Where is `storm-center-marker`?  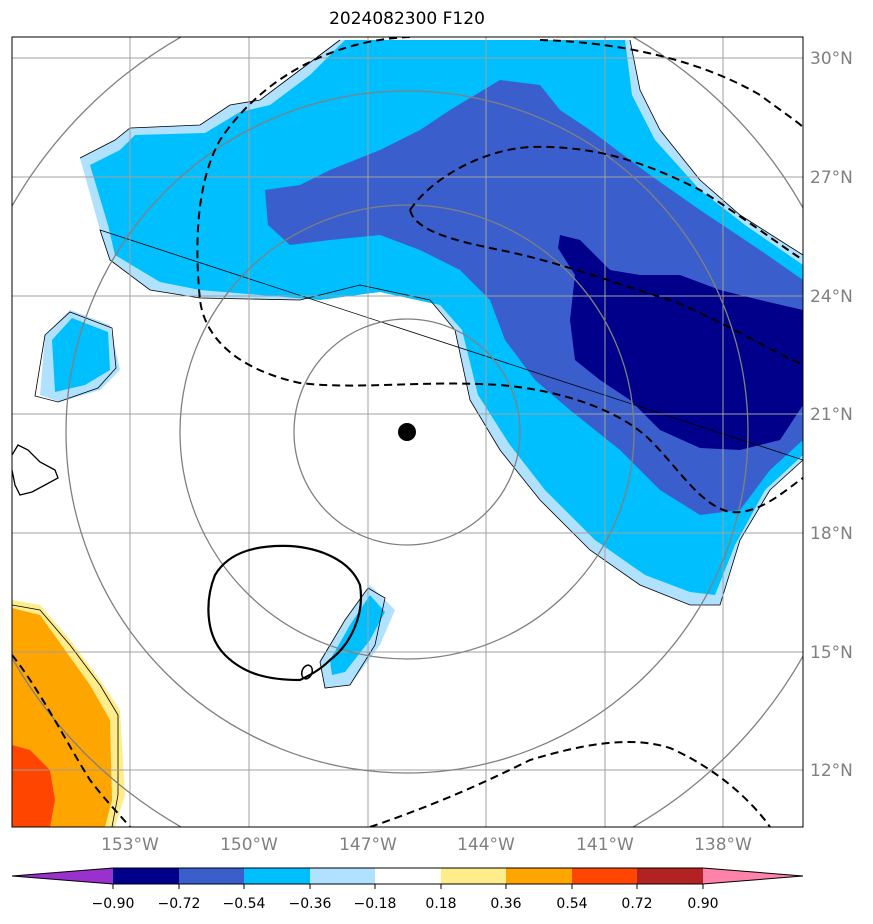
storm-center-marker is located at coordinates (407, 432).